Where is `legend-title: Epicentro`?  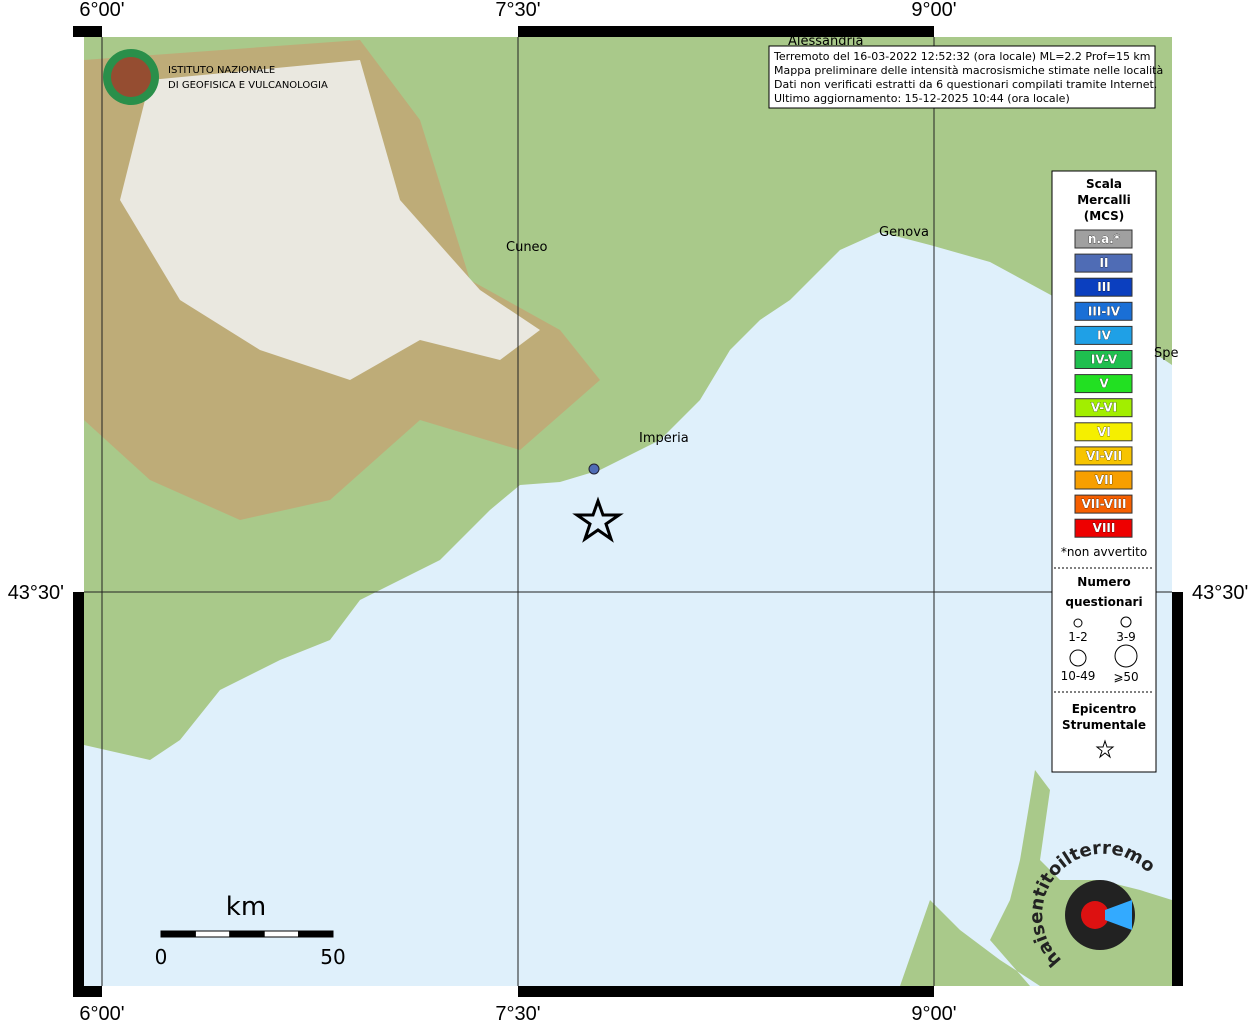
legend-title: Epicentro is located at coordinates (1104, 709).